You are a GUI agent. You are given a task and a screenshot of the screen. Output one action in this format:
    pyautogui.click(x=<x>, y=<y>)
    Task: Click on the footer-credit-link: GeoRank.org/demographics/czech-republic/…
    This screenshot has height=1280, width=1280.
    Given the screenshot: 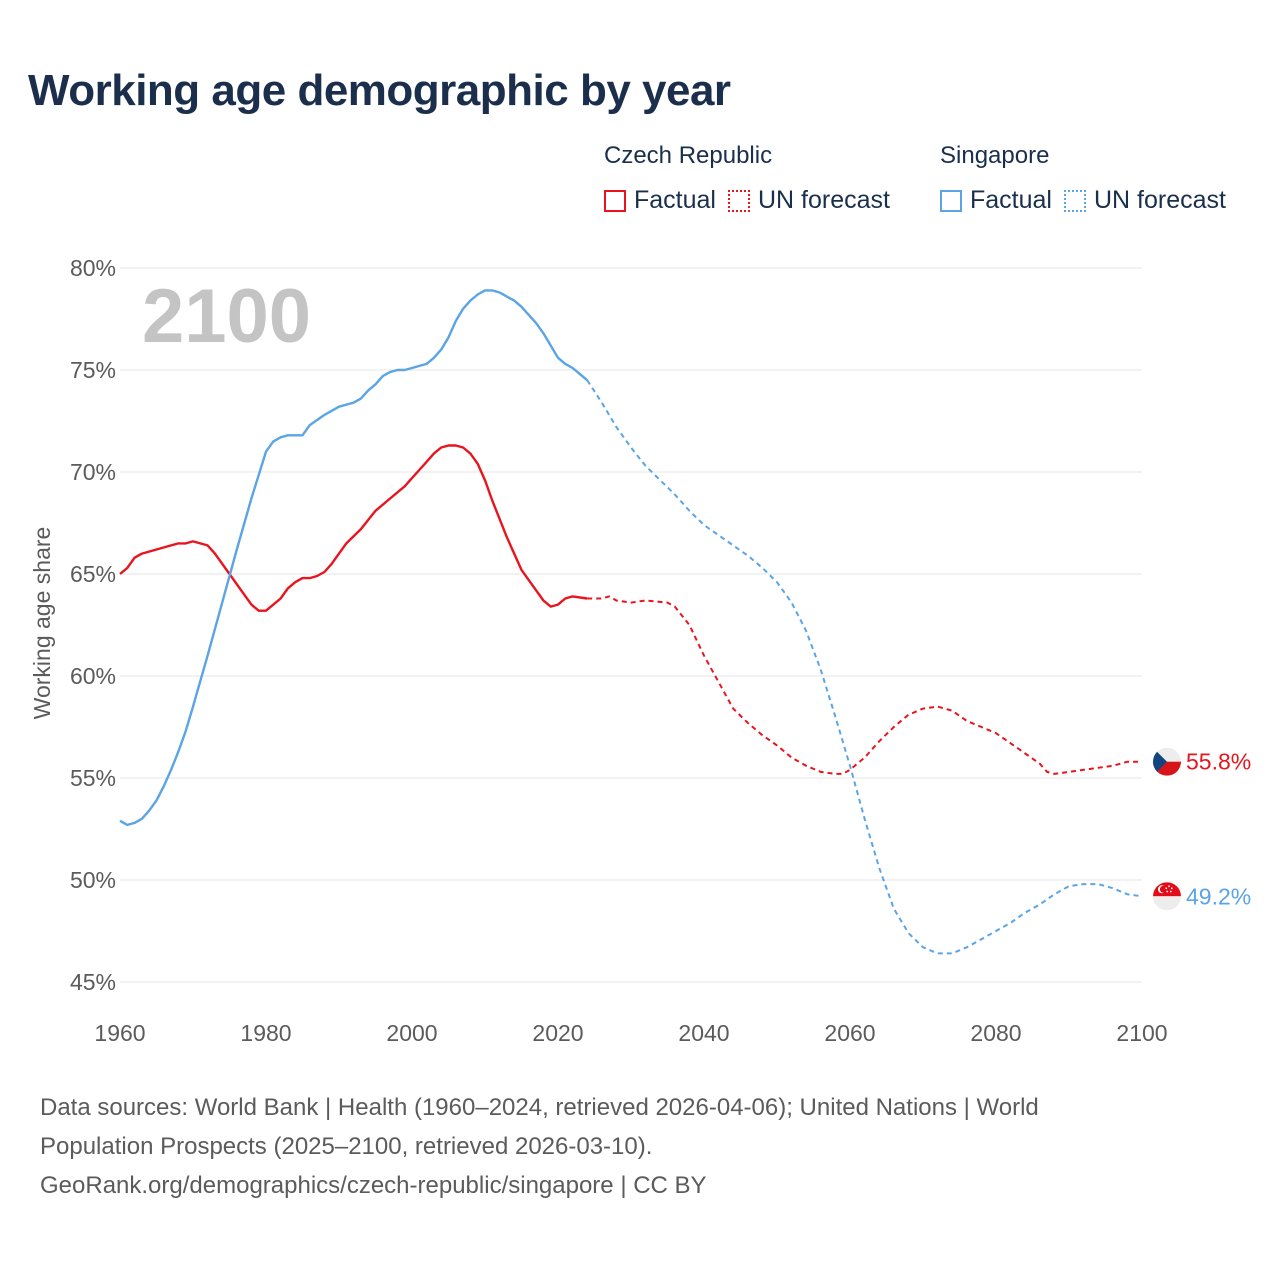 What is the action you would take?
    pyautogui.click(x=373, y=1185)
    